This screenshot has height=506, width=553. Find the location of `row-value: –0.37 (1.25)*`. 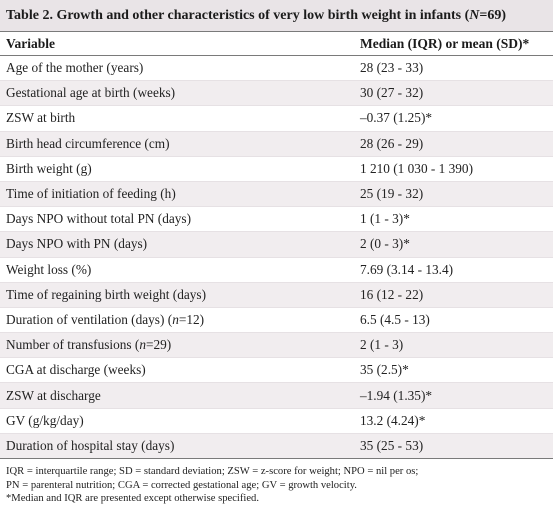

row-value: –0.37 (1.25)* is located at coordinates (456, 118).